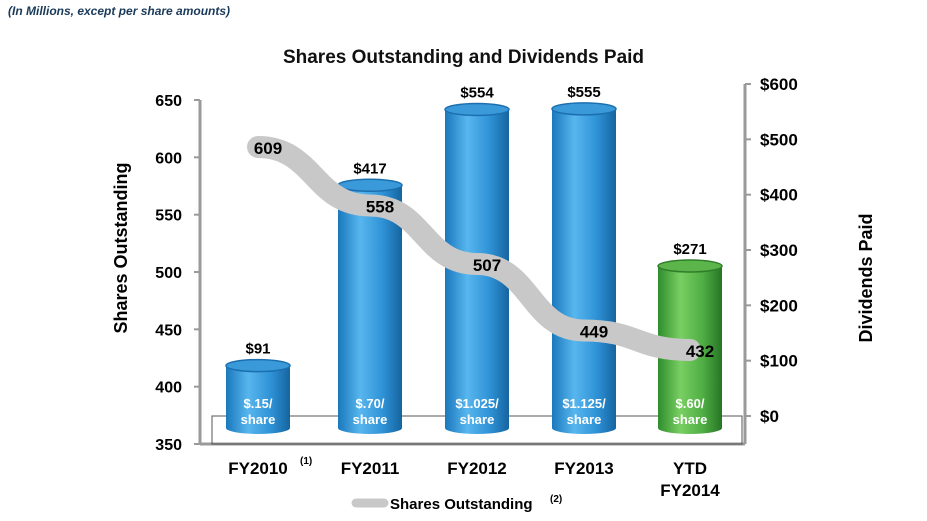  Describe the element at coordinates (258, 403) in the screenshot. I see `per-share-amount-label: $.15/` at that location.